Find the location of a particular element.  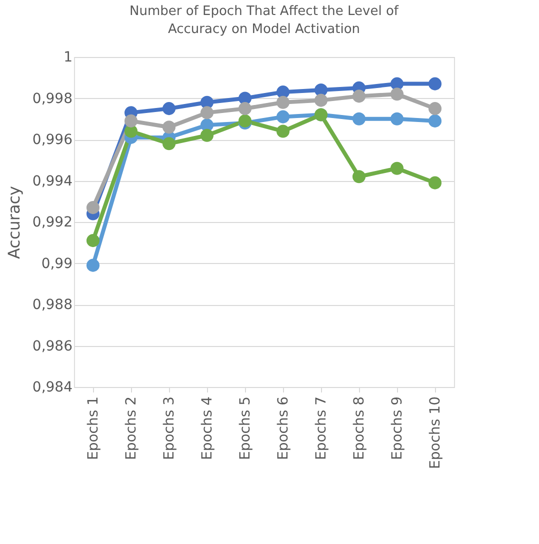

x-tick-label: Epochs 6 is located at coordinates (284, 428).